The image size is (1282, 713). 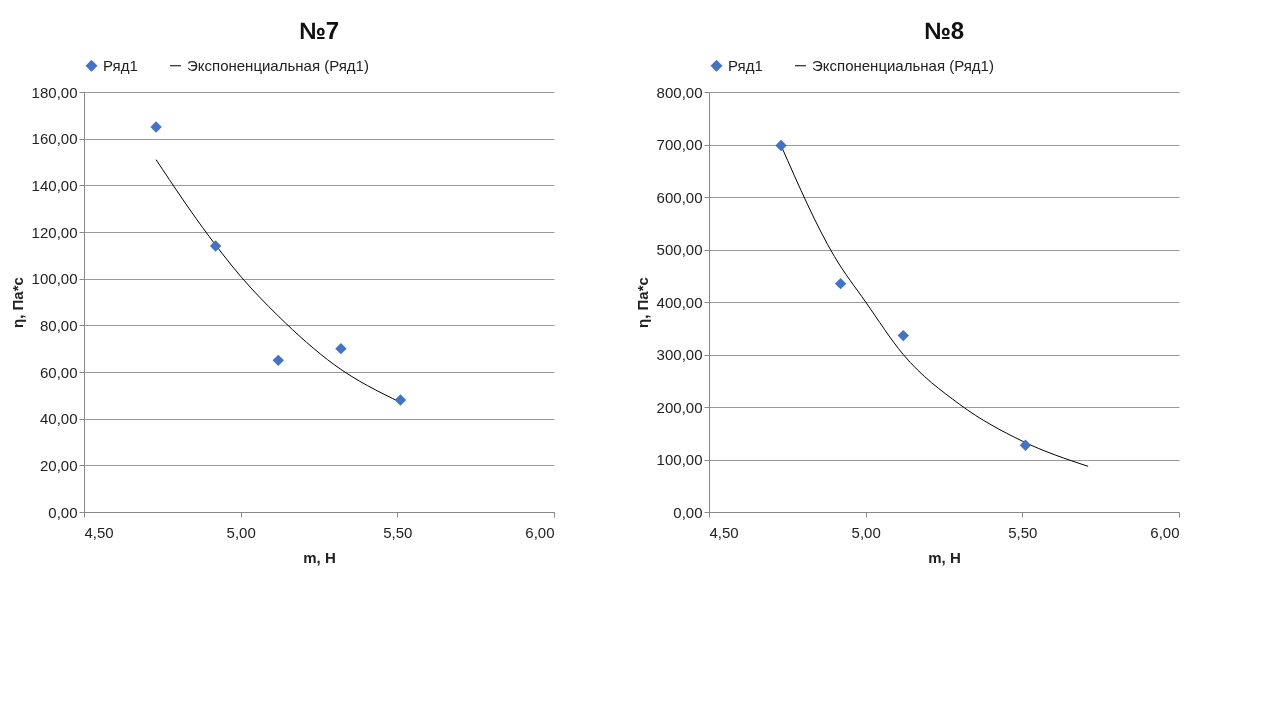 I want to click on y-tick-label: 140,00, so click(x=54, y=185).